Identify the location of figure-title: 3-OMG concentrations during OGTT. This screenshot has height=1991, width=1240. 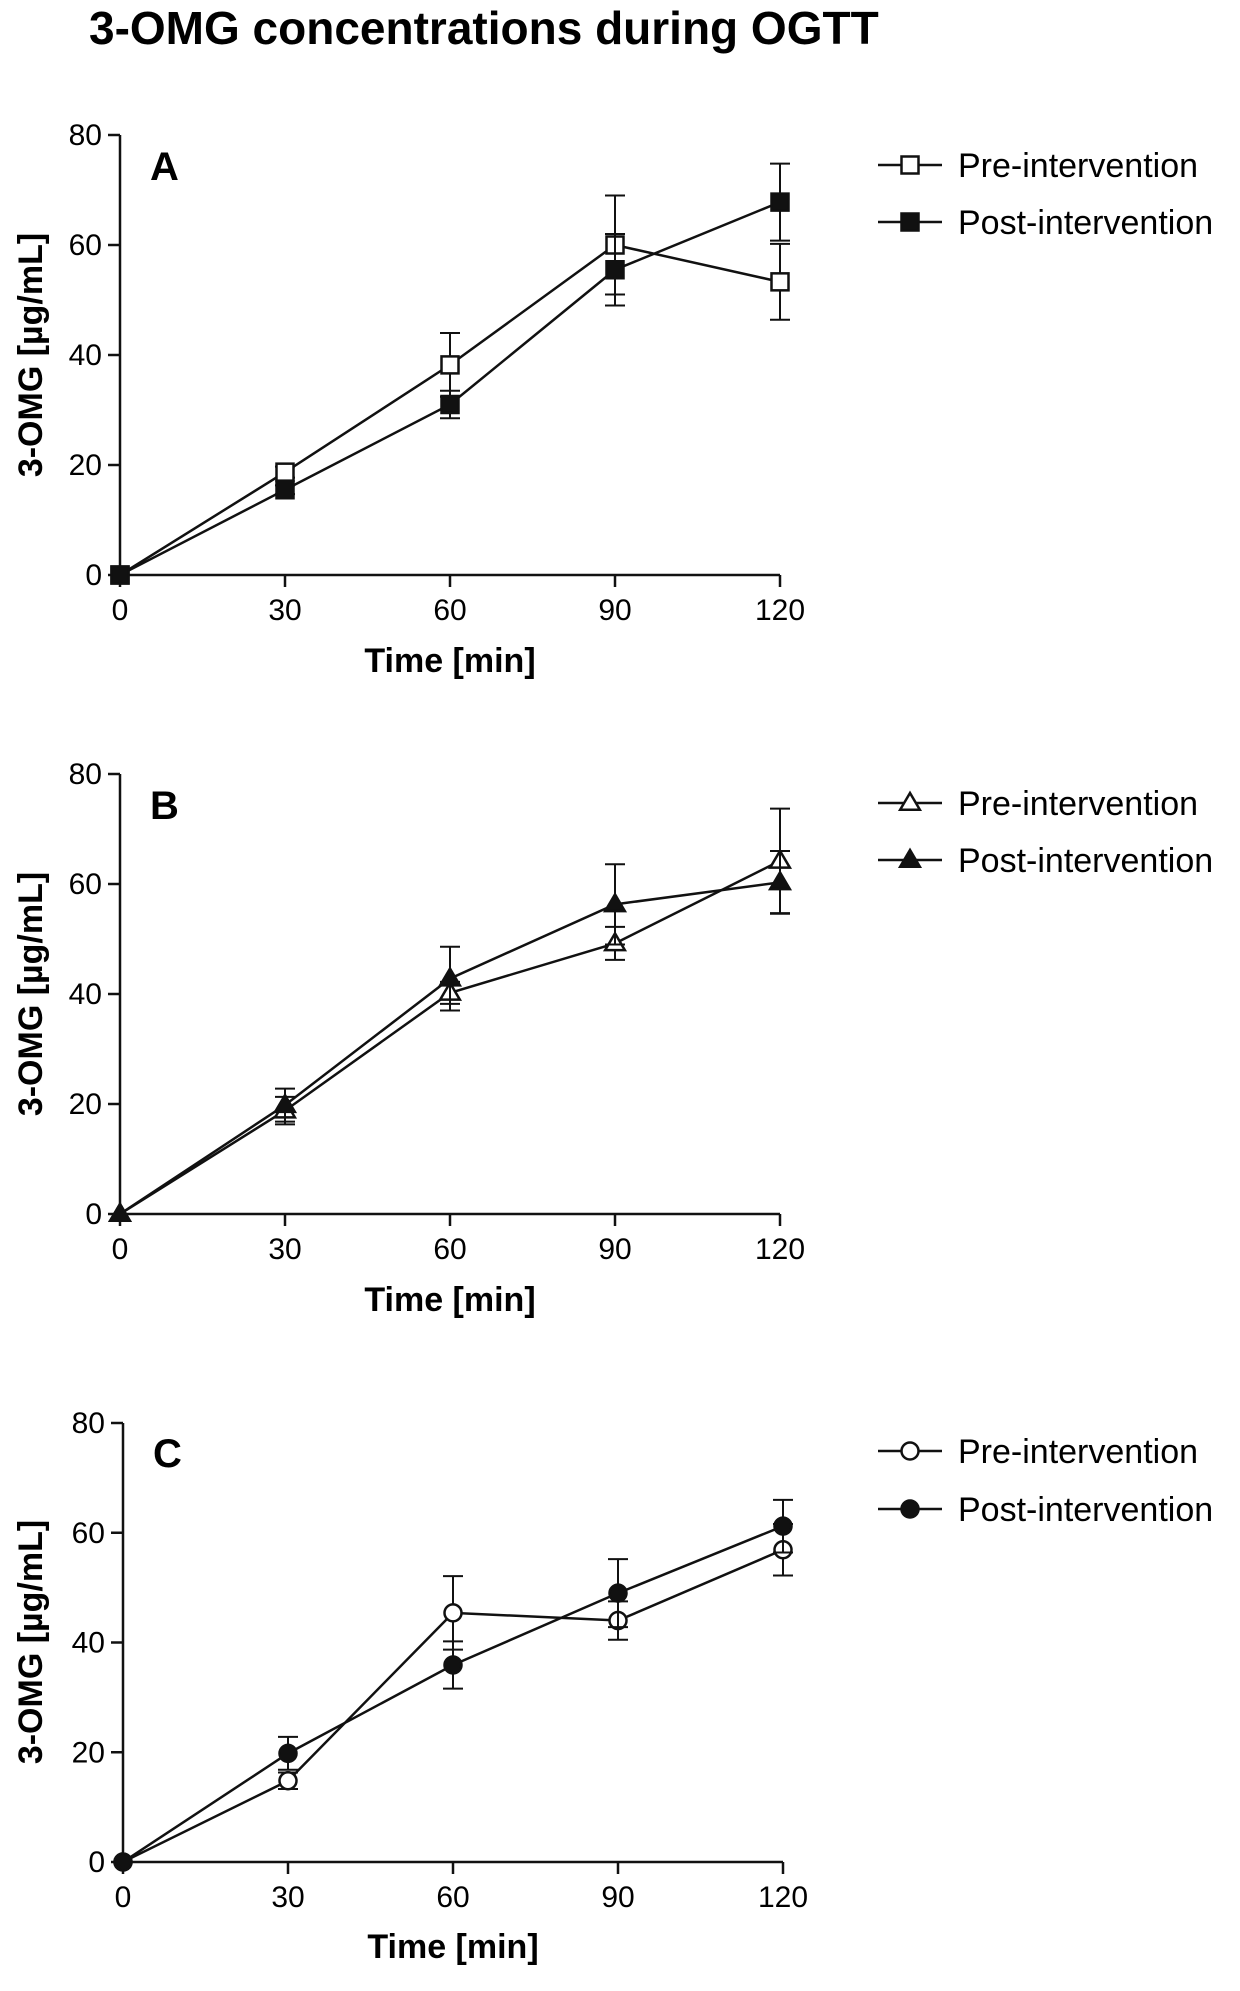
(484, 28).